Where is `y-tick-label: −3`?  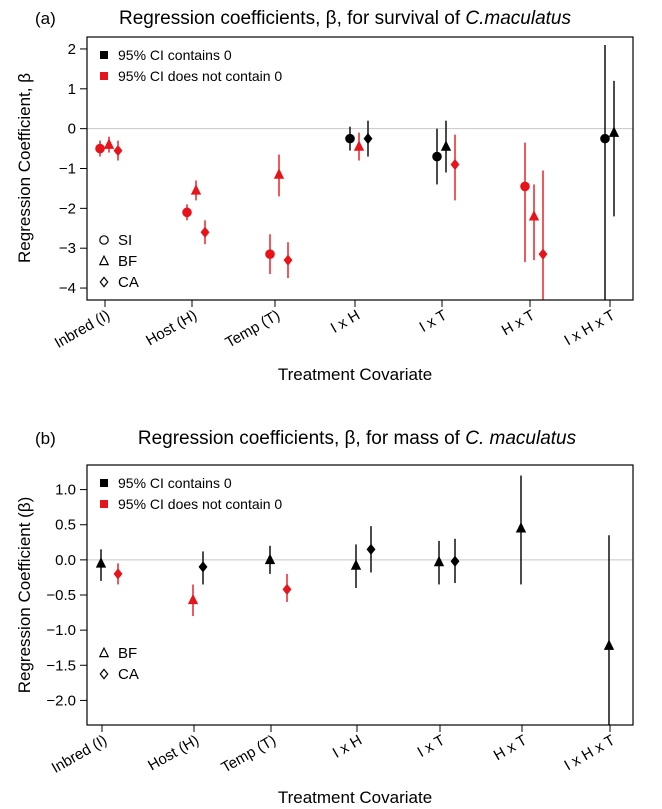 y-tick-label: −3 is located at coordinates (67, 248).